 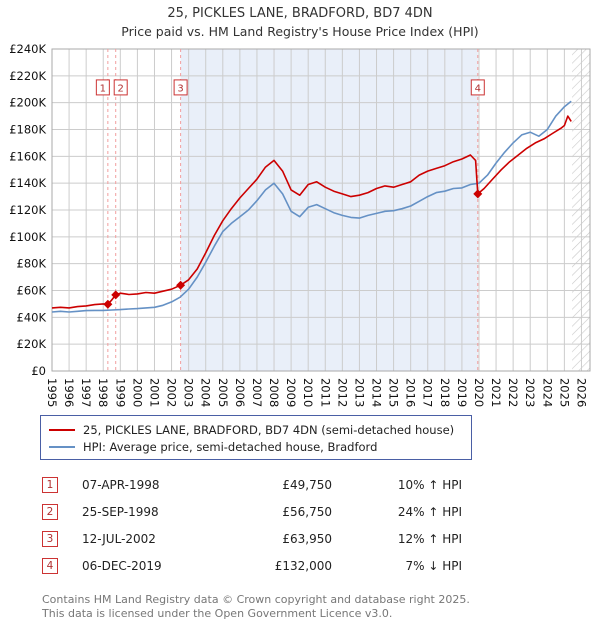 What do you see at coordinates (564, 392) in the screenshot?
I see `x-axis-tick-label: 2025` at bounding box center [564, 392].